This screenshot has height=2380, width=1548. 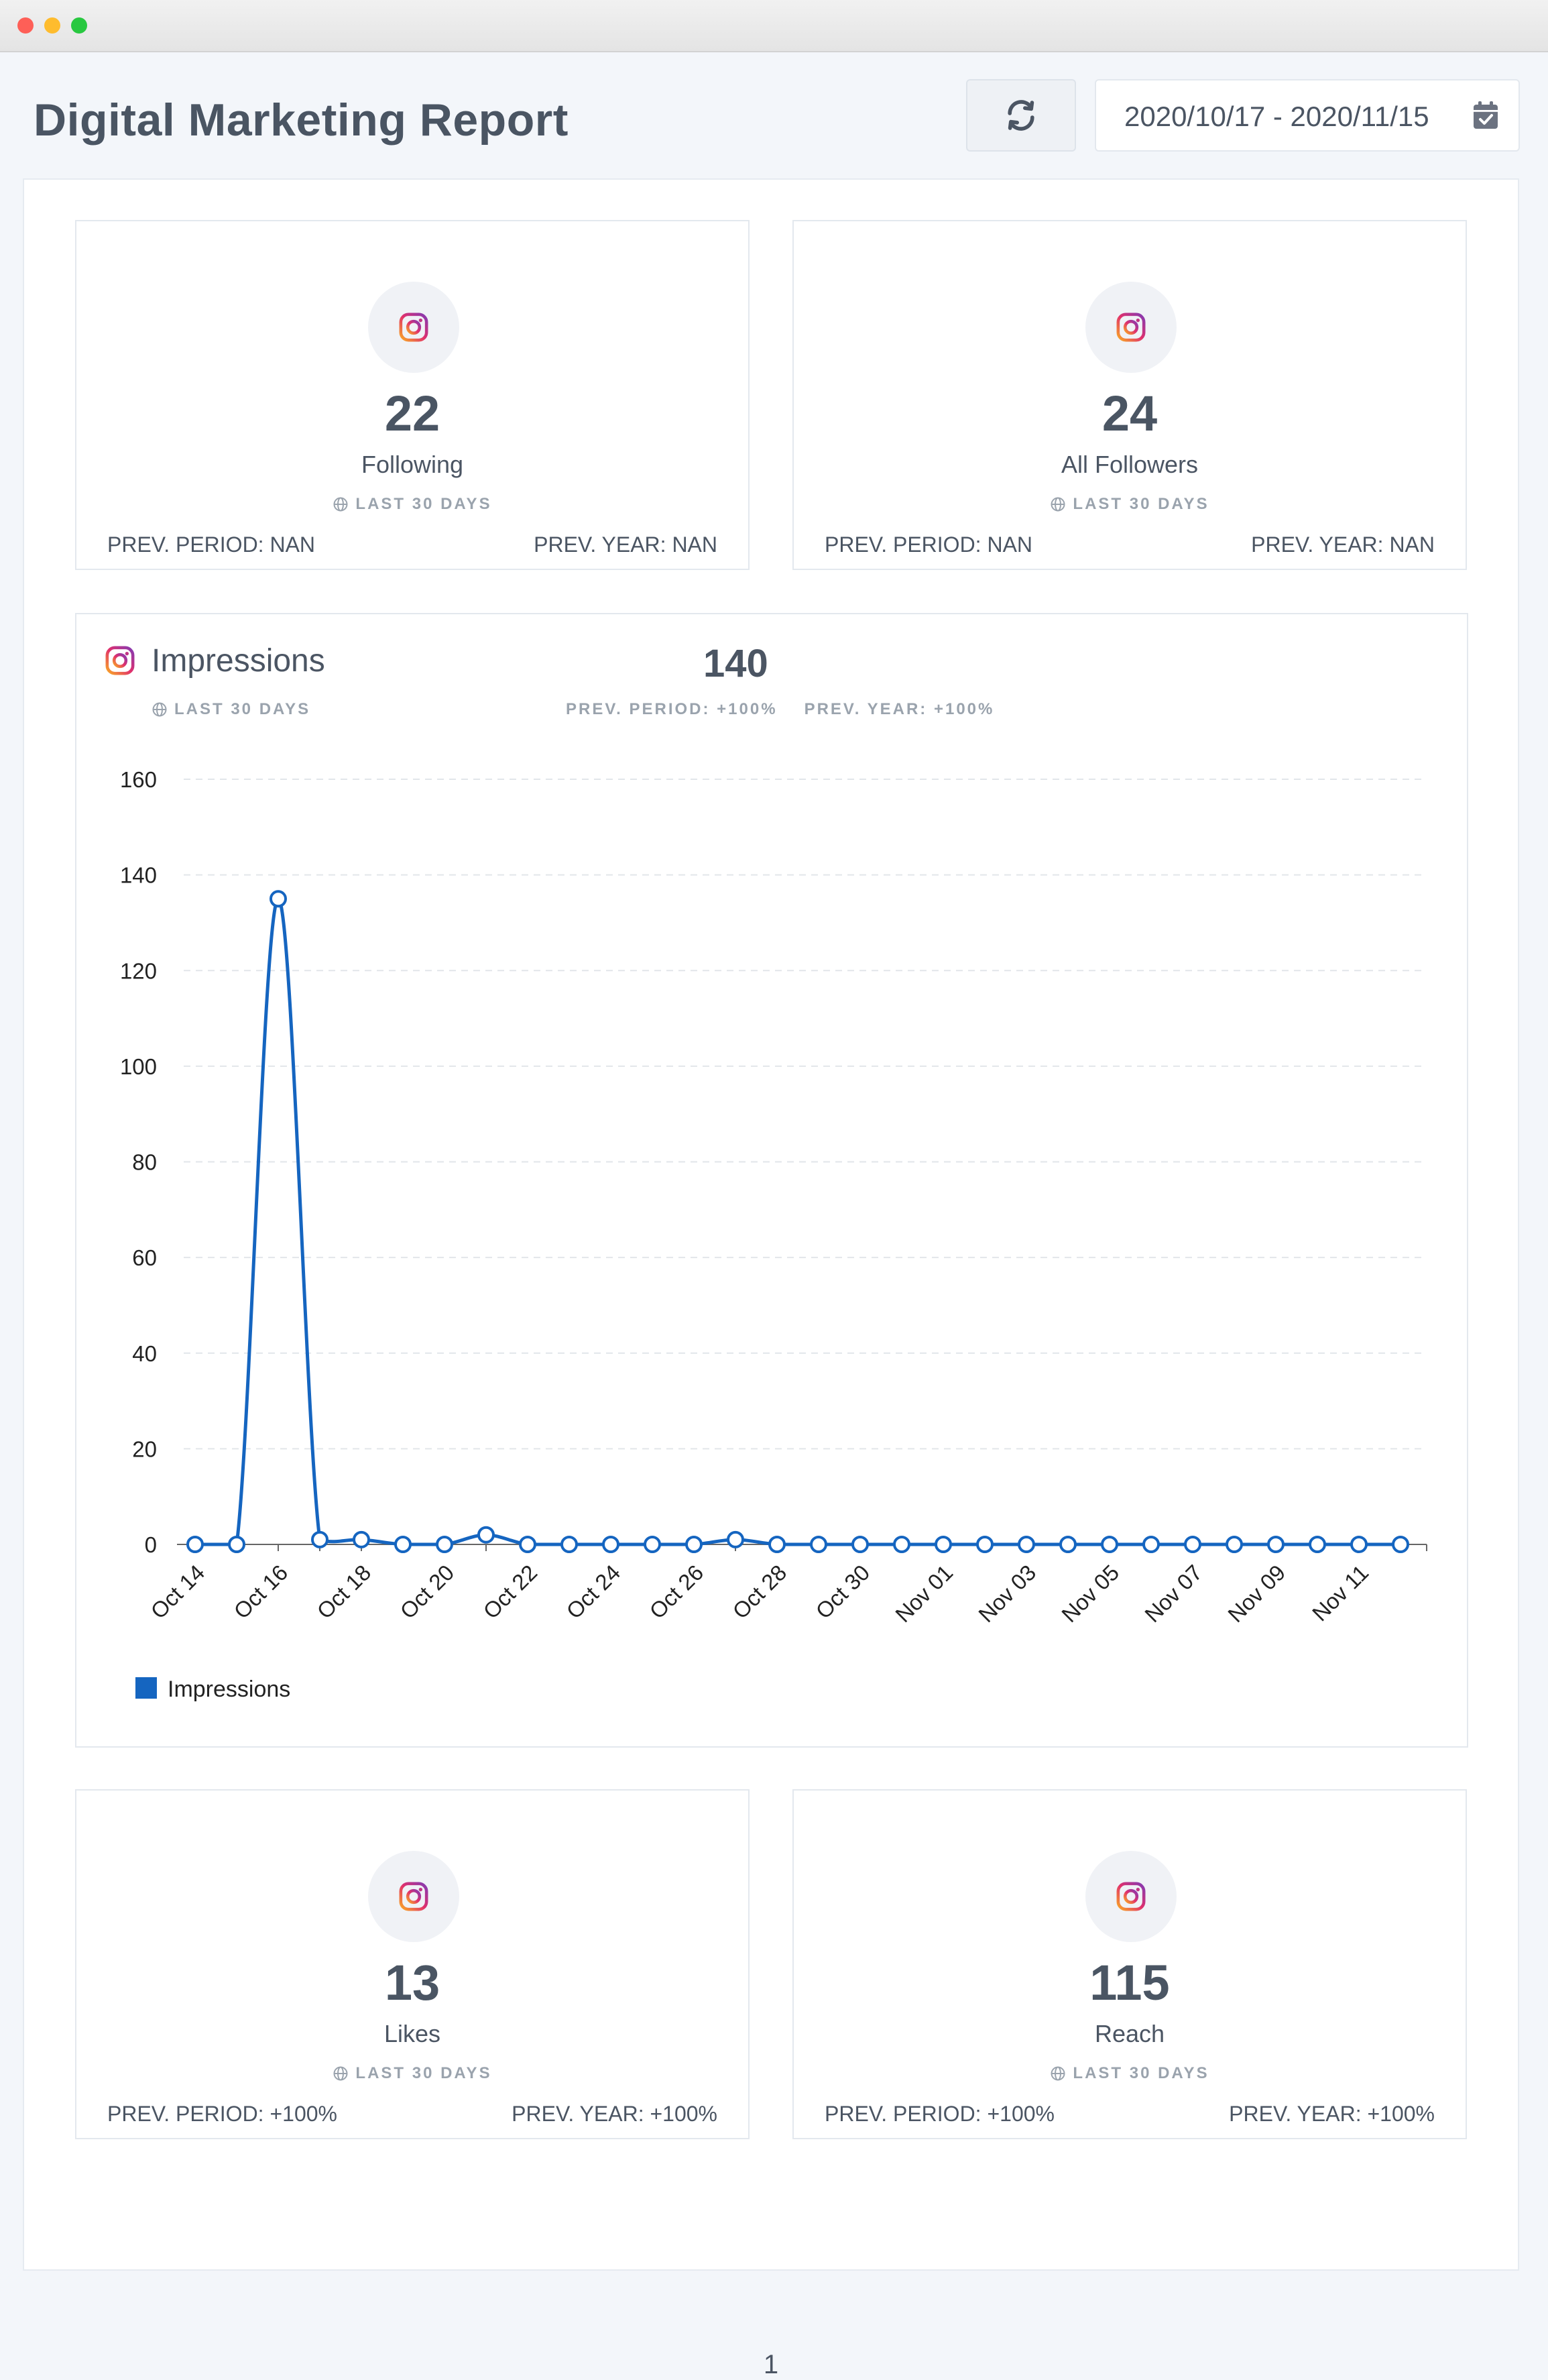 I want to click on stat-label: Following, so click(x=412, y=464).